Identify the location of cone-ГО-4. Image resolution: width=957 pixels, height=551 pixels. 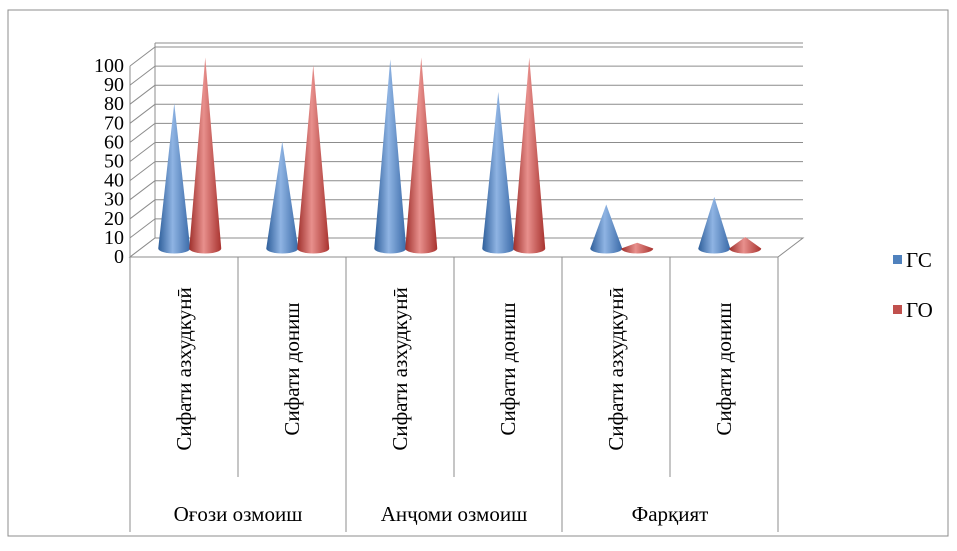
(637, 248).